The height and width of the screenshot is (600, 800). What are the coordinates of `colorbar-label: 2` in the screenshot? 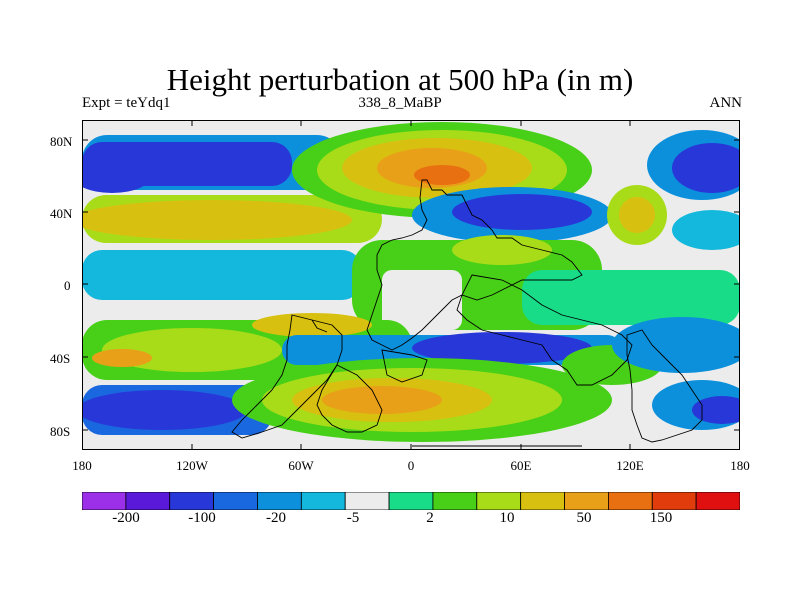 It's located at (430, 518).